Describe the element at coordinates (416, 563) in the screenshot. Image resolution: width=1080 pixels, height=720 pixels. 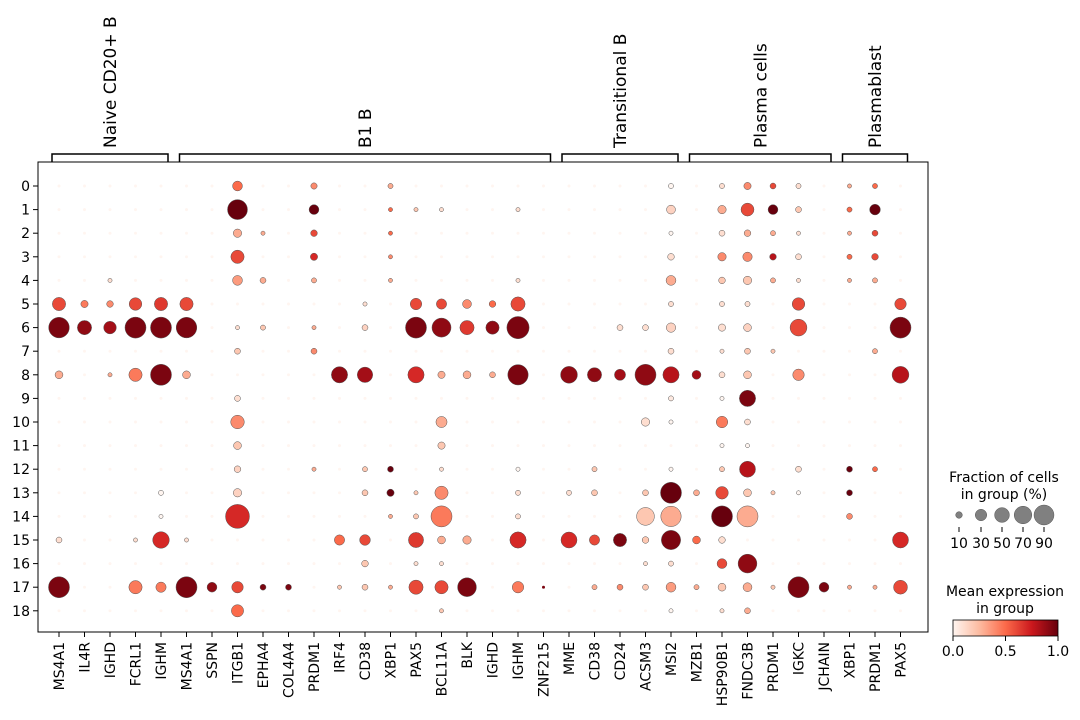
I see `dot-16-PAX5` at that location.